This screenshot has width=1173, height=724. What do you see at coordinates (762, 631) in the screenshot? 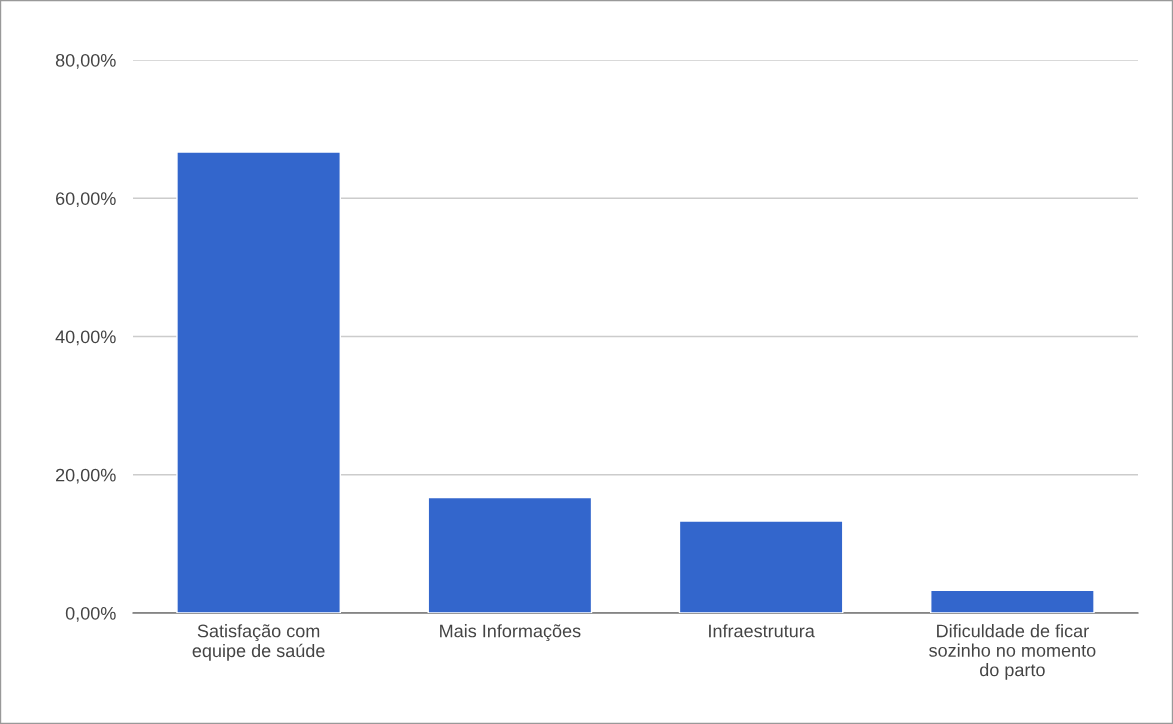
I see `x-tick-label: Infraestrutura` at bounding box center [762, 631].